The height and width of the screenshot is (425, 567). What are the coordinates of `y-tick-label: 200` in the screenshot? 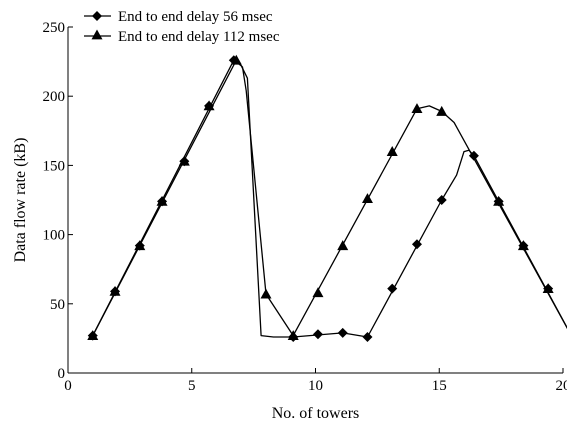 It's located at (54, 97).